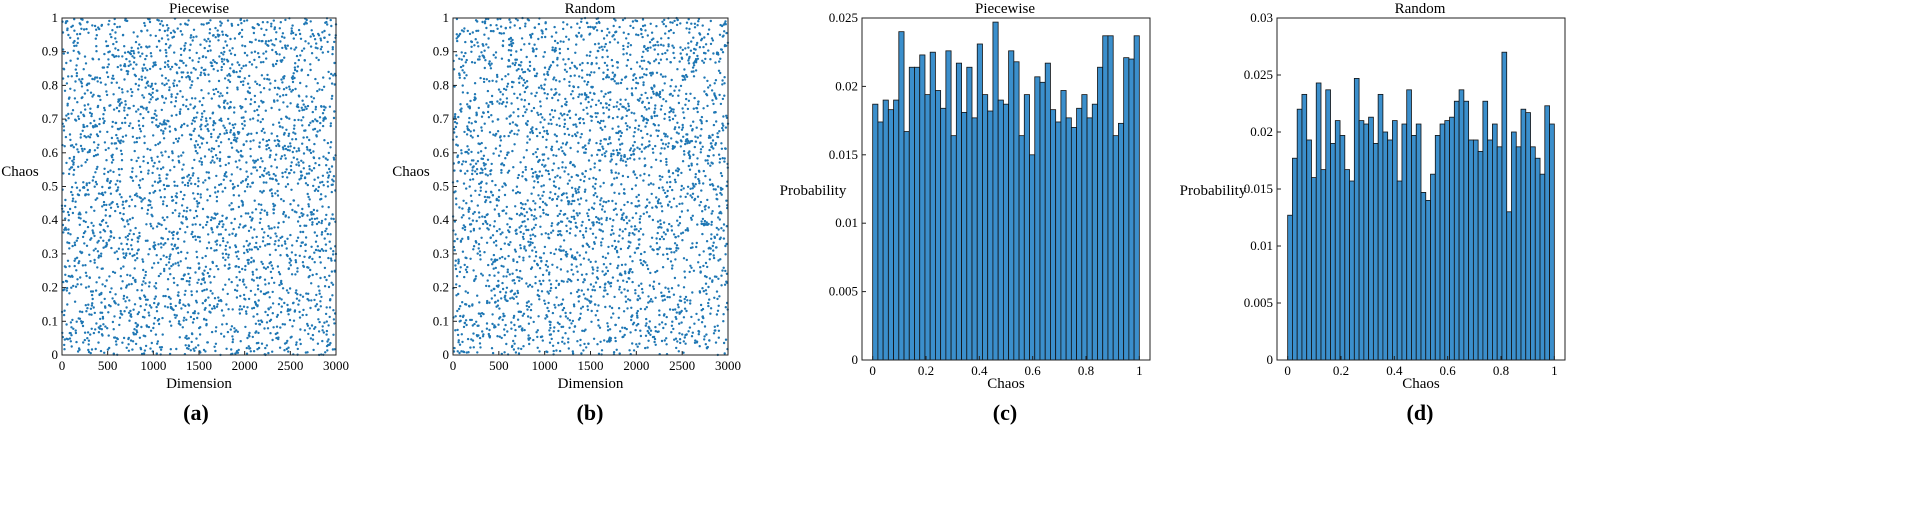 This screenshot has height=522, width=1913. I want to click on x-tick-label: 3000, so click(336, 365).